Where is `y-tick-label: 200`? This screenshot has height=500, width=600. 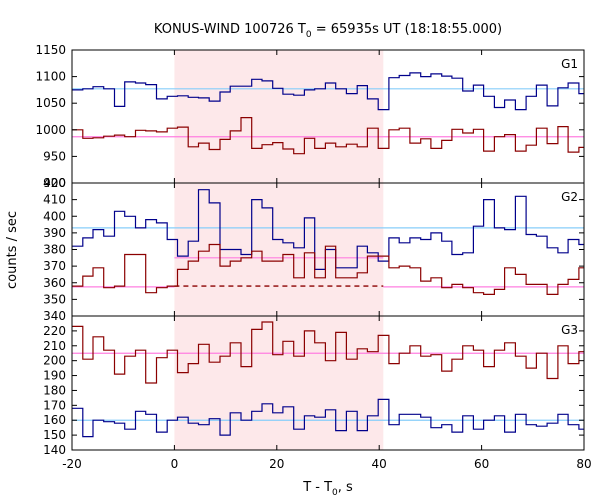
y-tick-label: 200 is located at coordinates (54, 361).